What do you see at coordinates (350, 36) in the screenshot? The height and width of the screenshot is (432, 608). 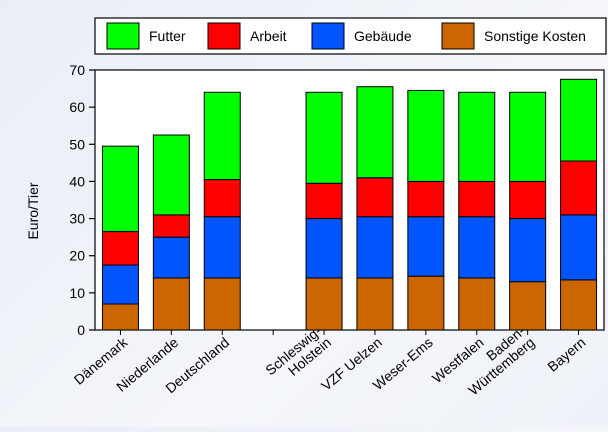 I see `legend-box` at bounding box center [350, 36].